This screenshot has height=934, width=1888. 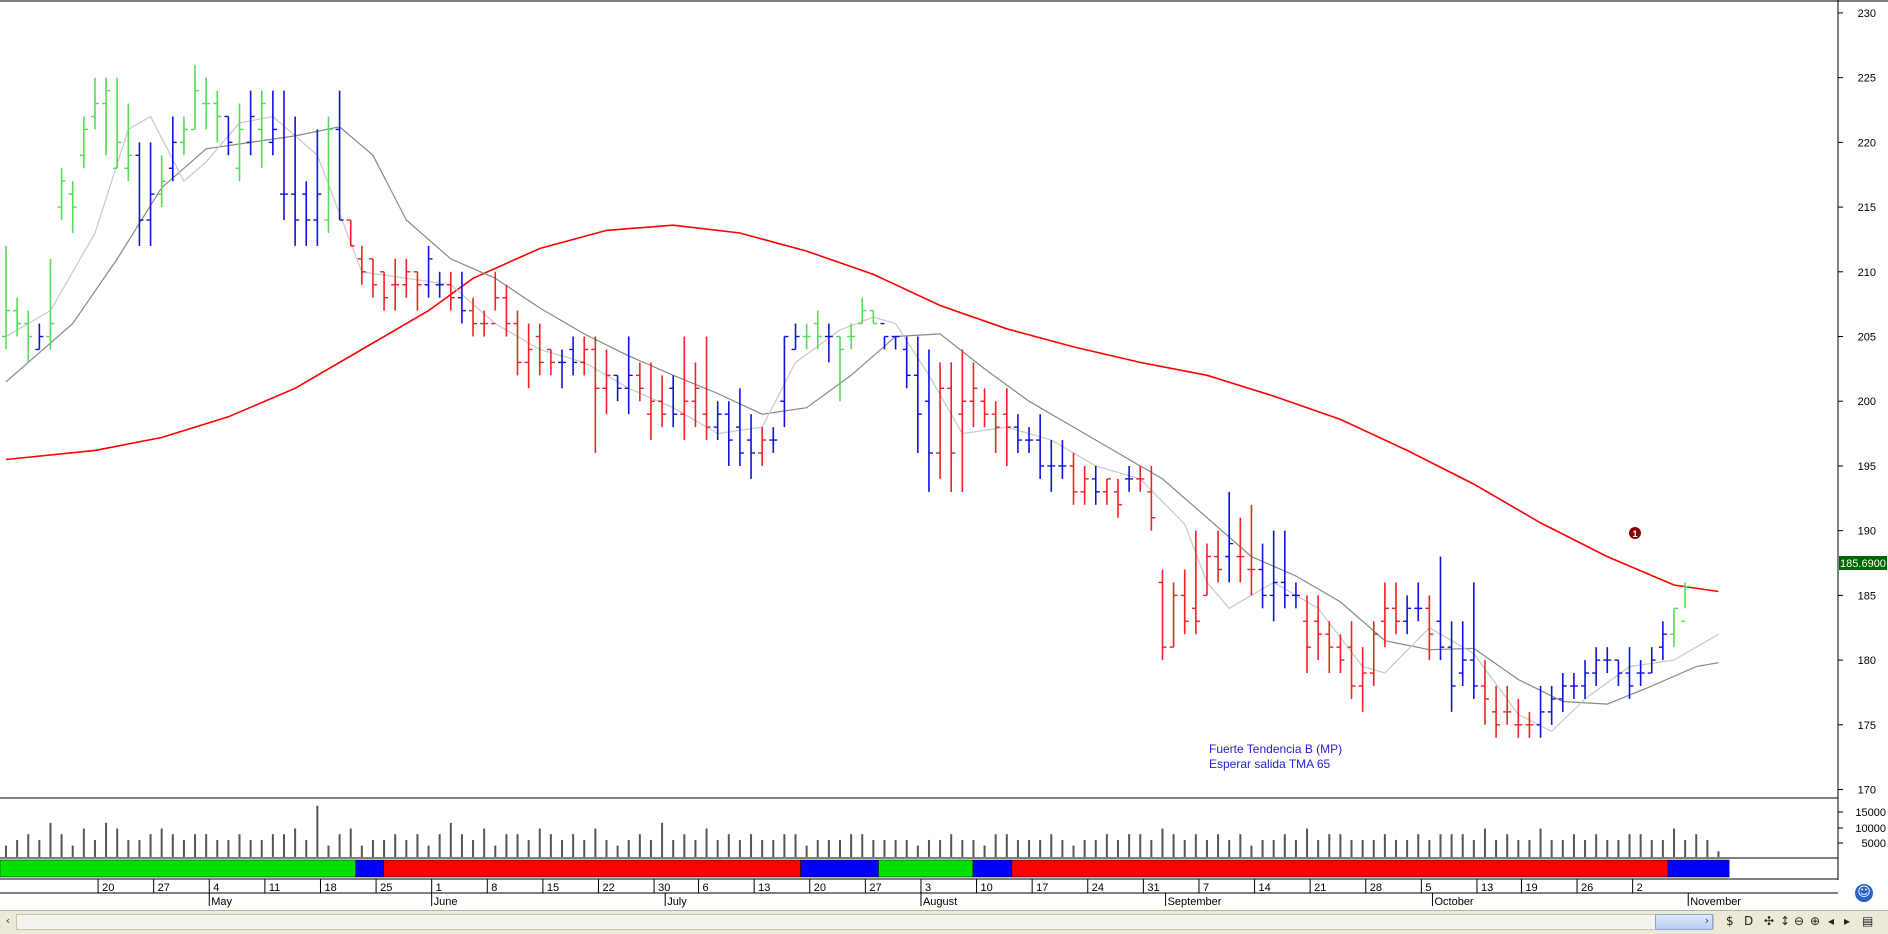 What do you see at coordinates (1868, 921) in the screenshot?
I see `table-view-icon: ▤` at bounding box center [1868, 921].